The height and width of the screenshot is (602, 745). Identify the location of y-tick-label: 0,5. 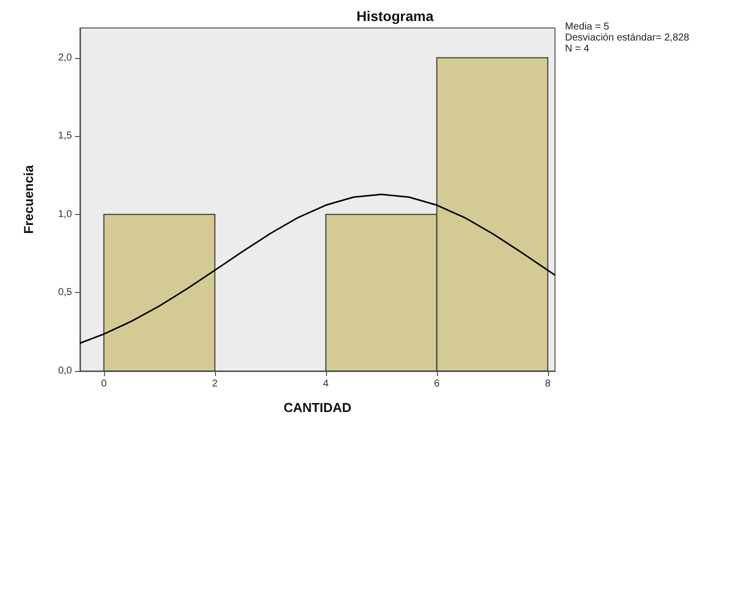
(65, 292).